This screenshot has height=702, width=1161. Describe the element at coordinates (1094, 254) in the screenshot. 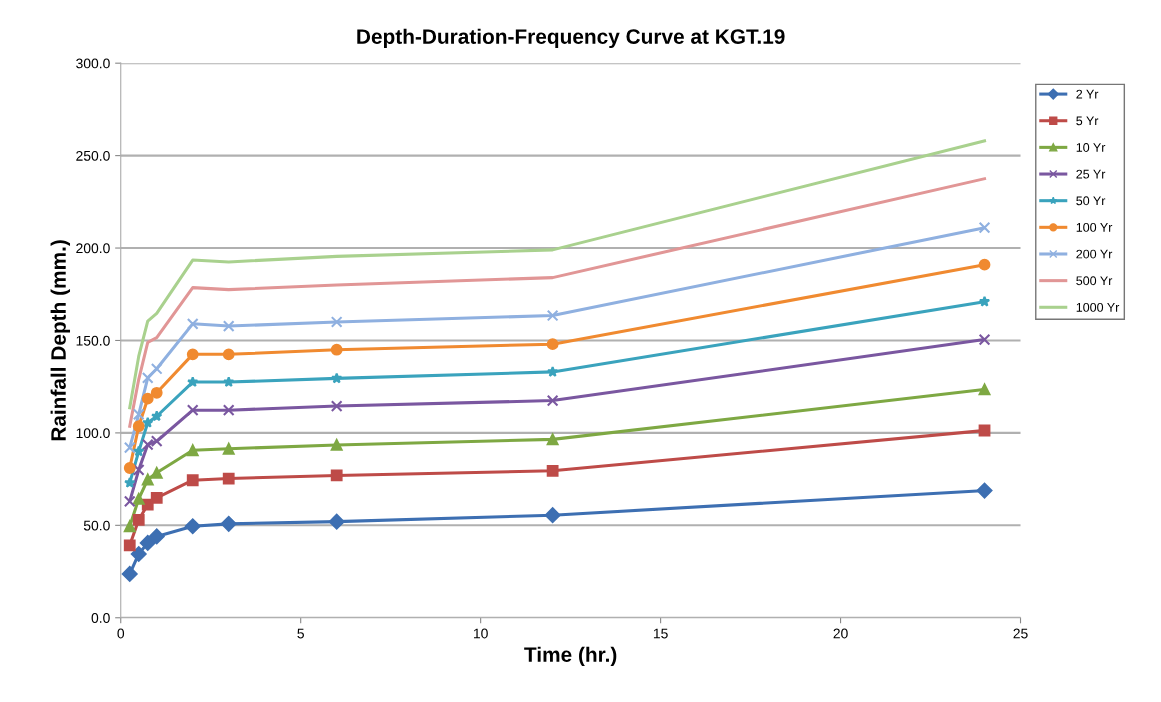

I see `legend-label: 200 Yr` at that location.